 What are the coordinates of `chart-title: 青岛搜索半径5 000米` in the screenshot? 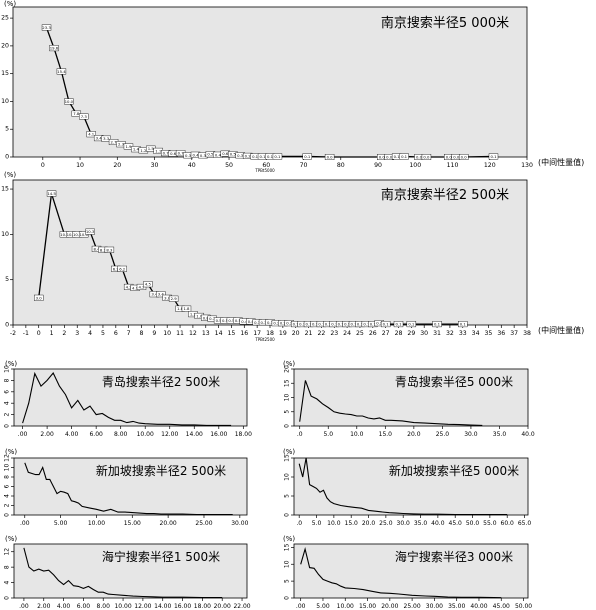 It's located at (454, 381).